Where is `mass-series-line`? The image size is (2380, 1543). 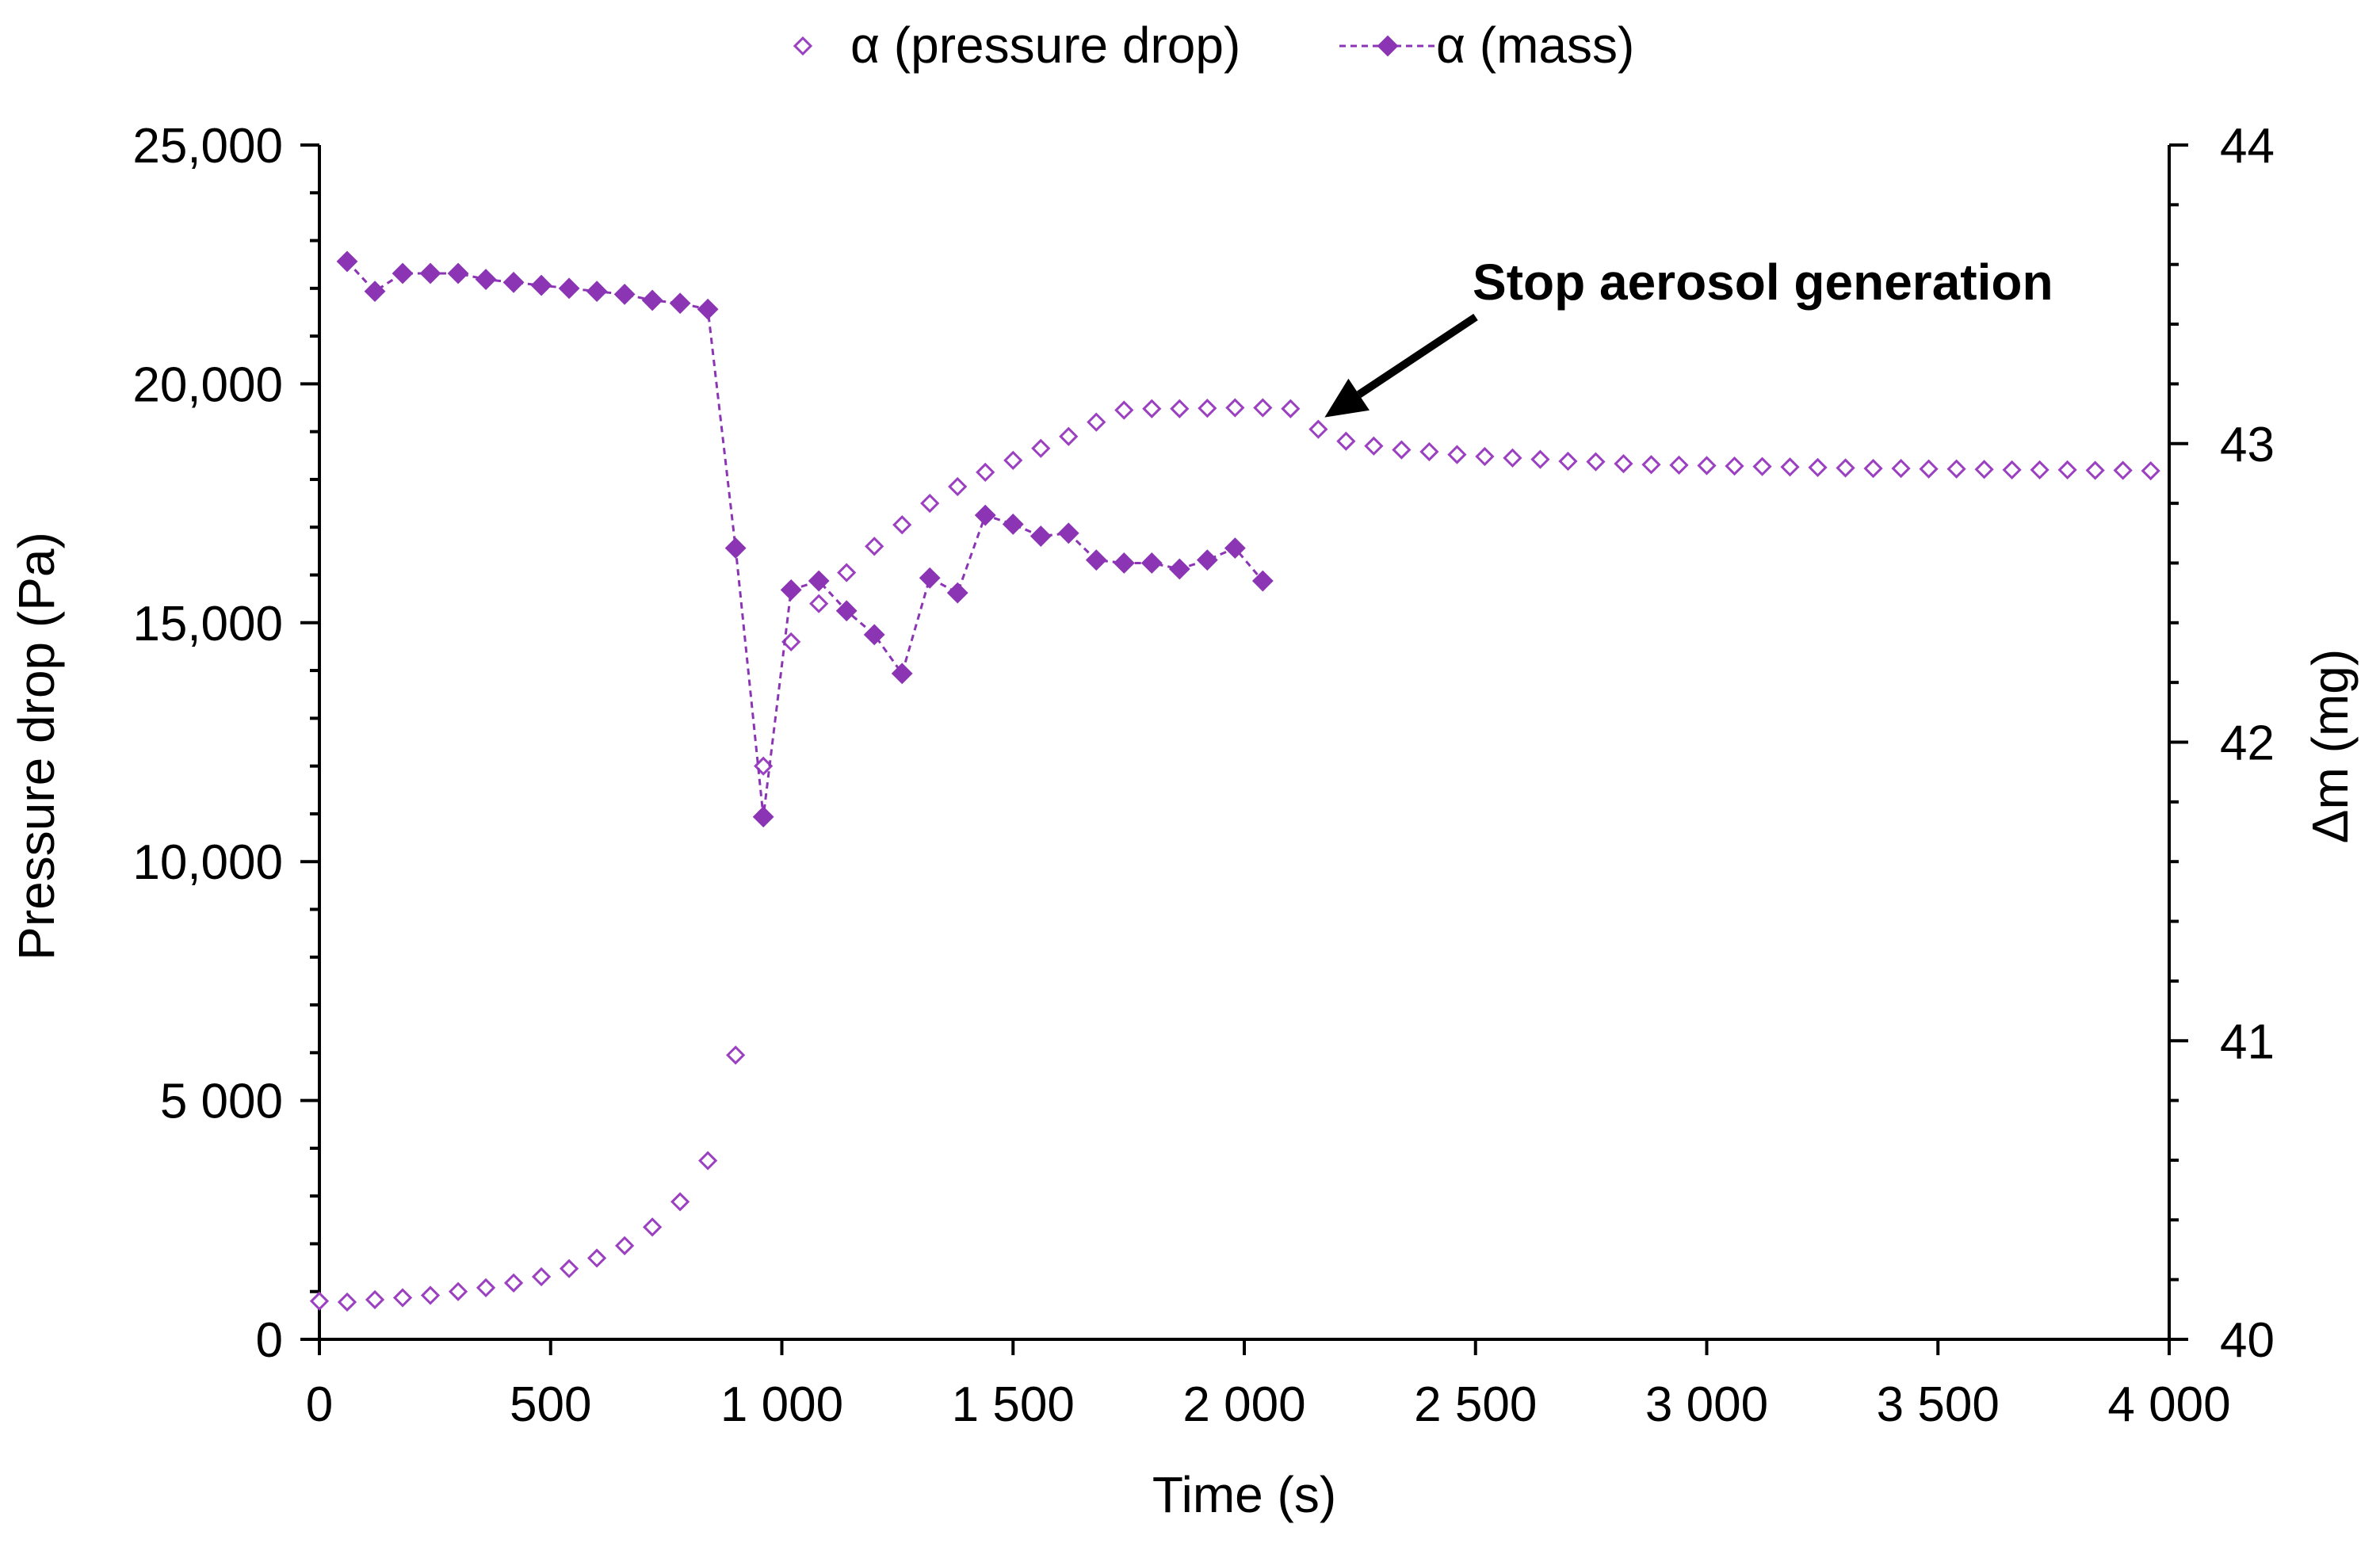
mass-series-line is located at coordinates (805, 538).